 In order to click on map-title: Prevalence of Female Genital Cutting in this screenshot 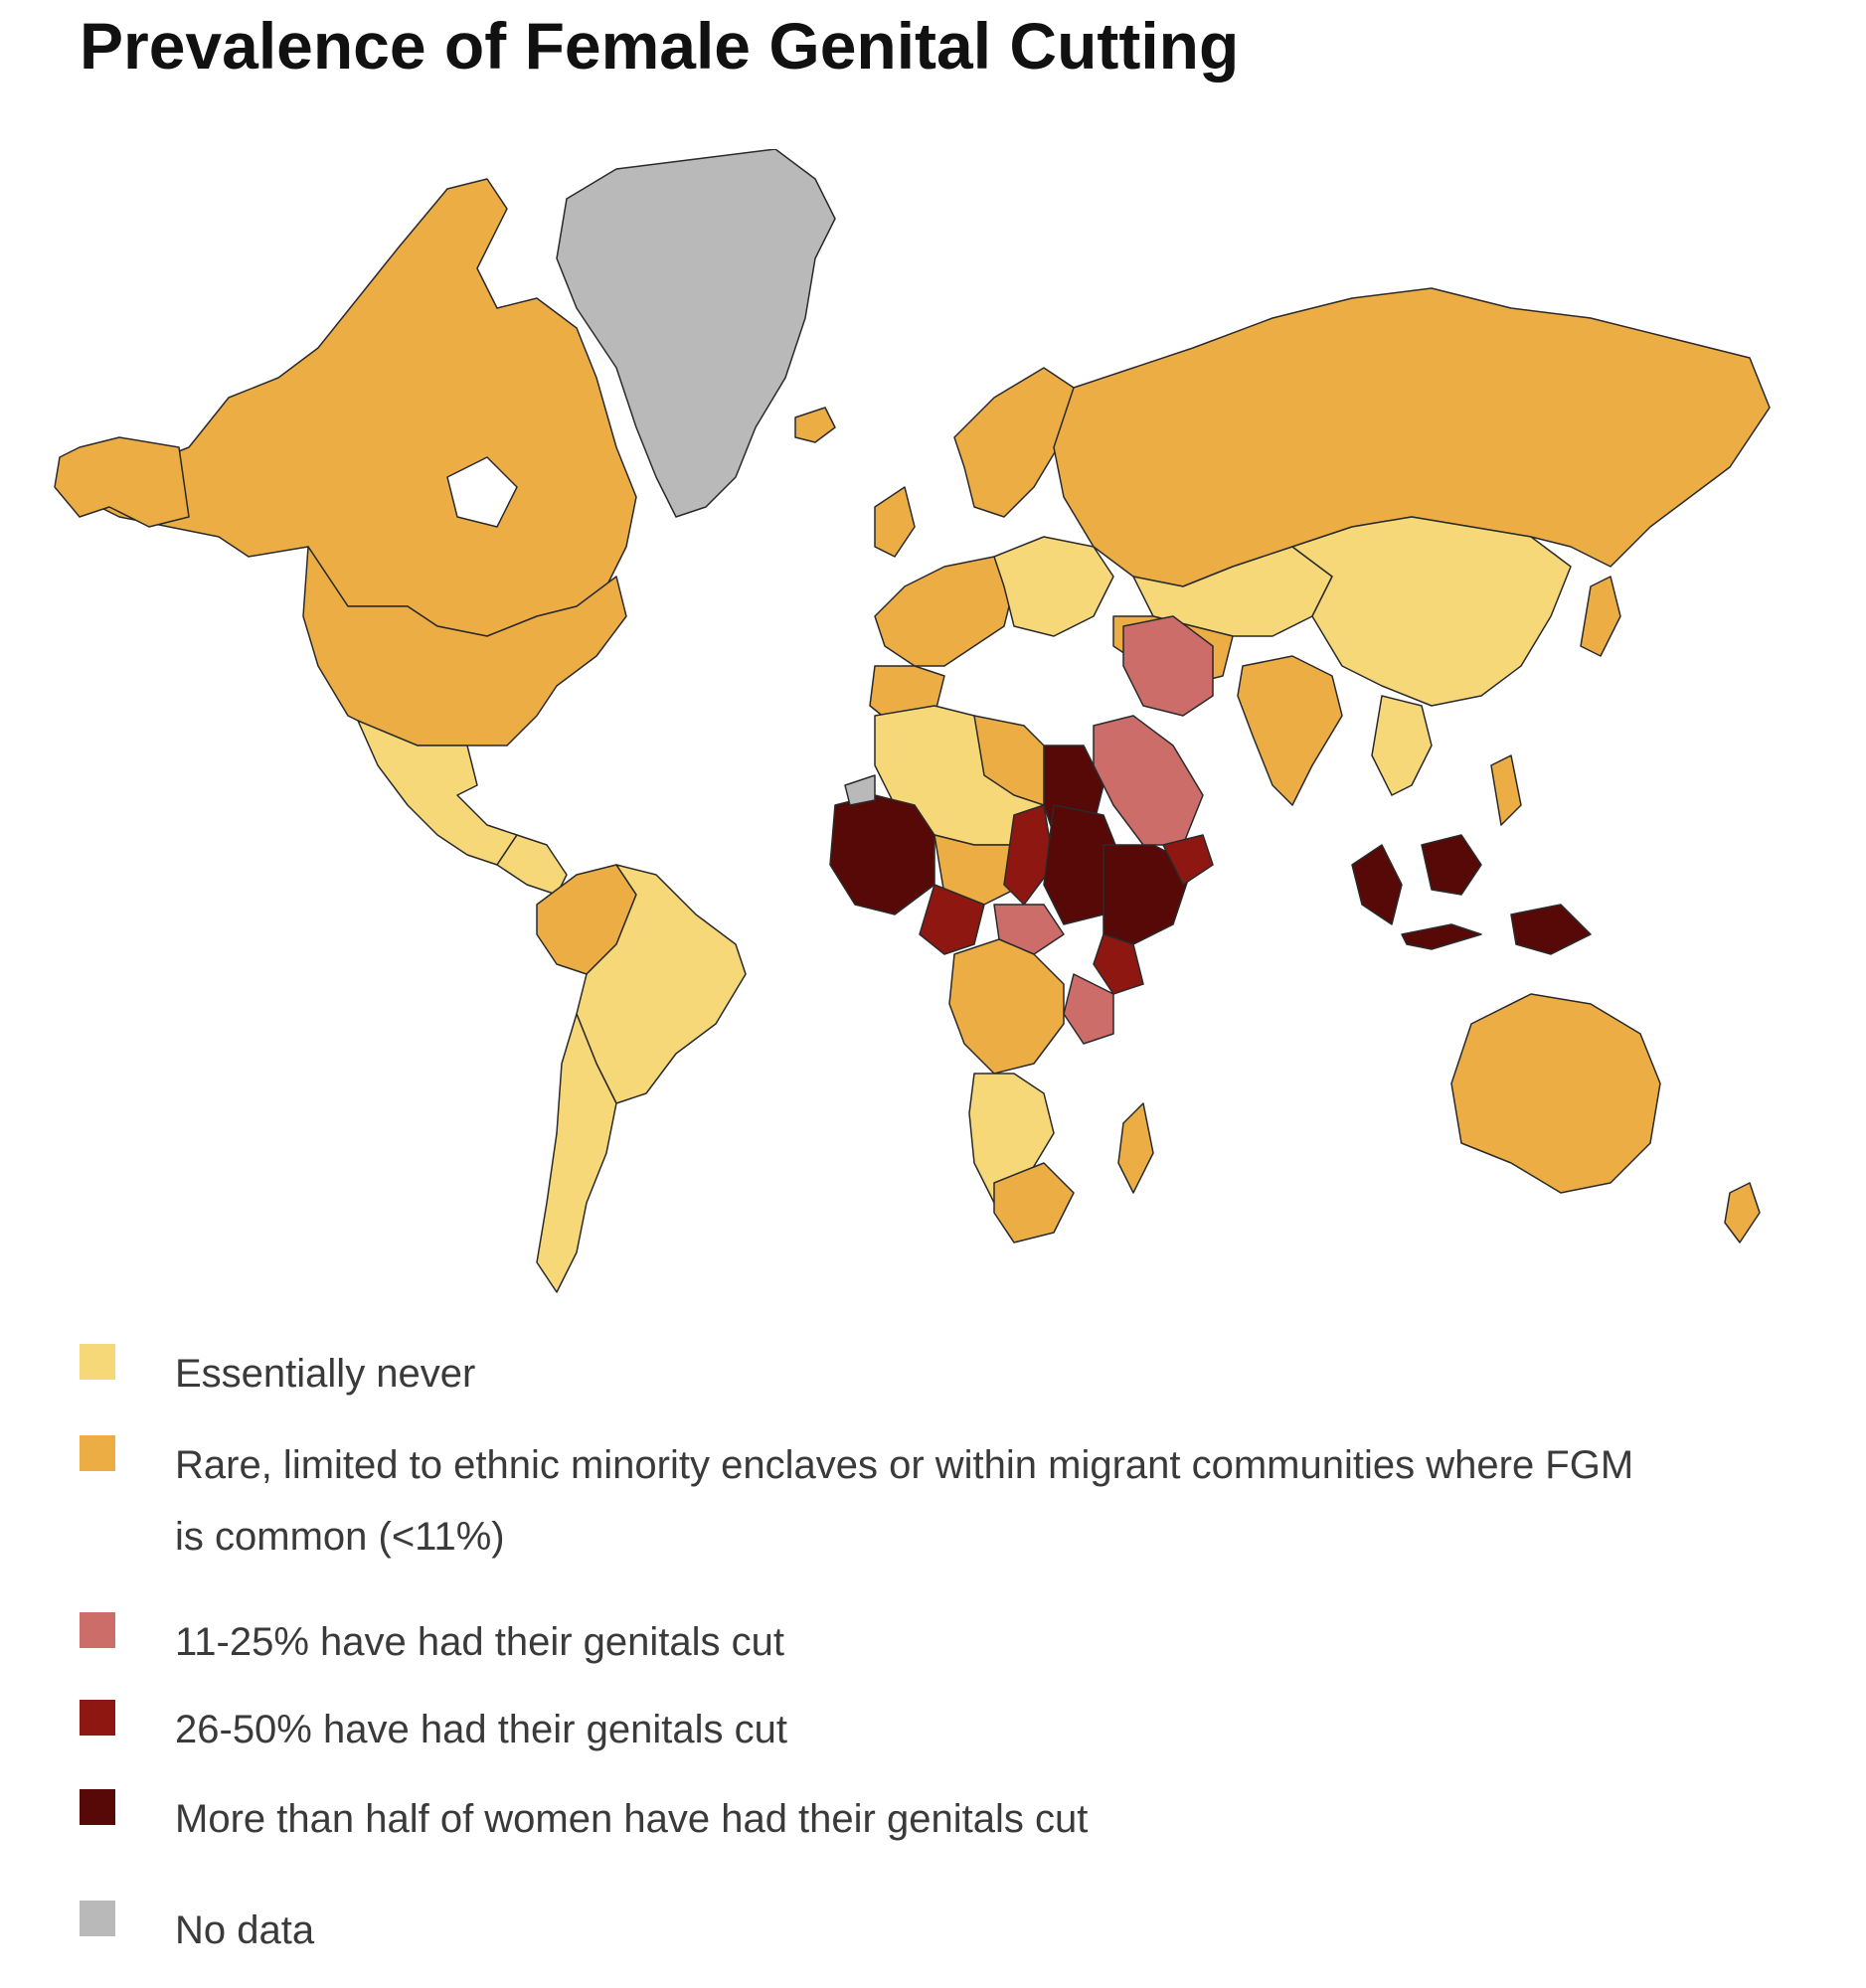, I will do `click(660, 46)`.